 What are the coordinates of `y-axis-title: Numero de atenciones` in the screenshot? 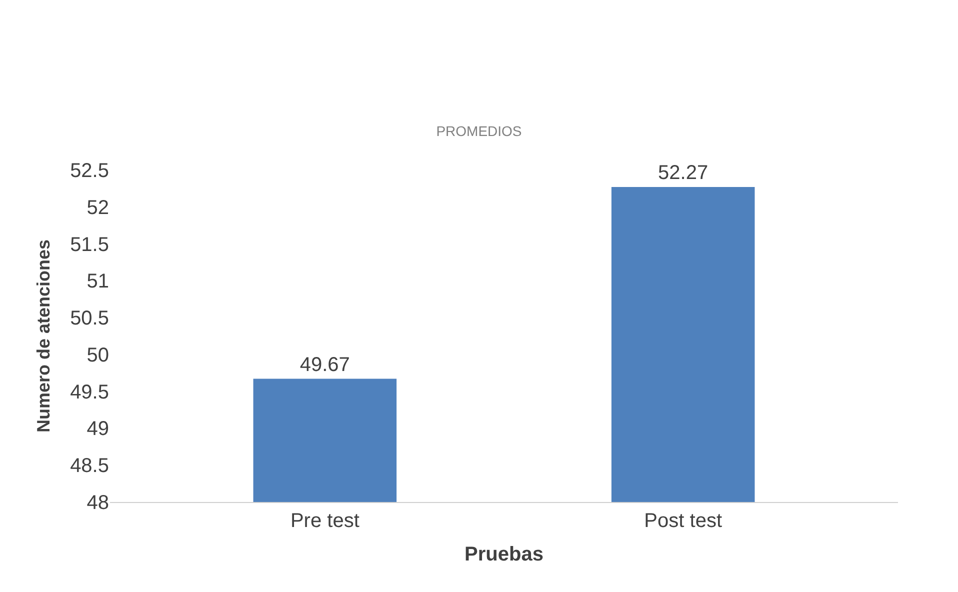 It's located at (43, 336).